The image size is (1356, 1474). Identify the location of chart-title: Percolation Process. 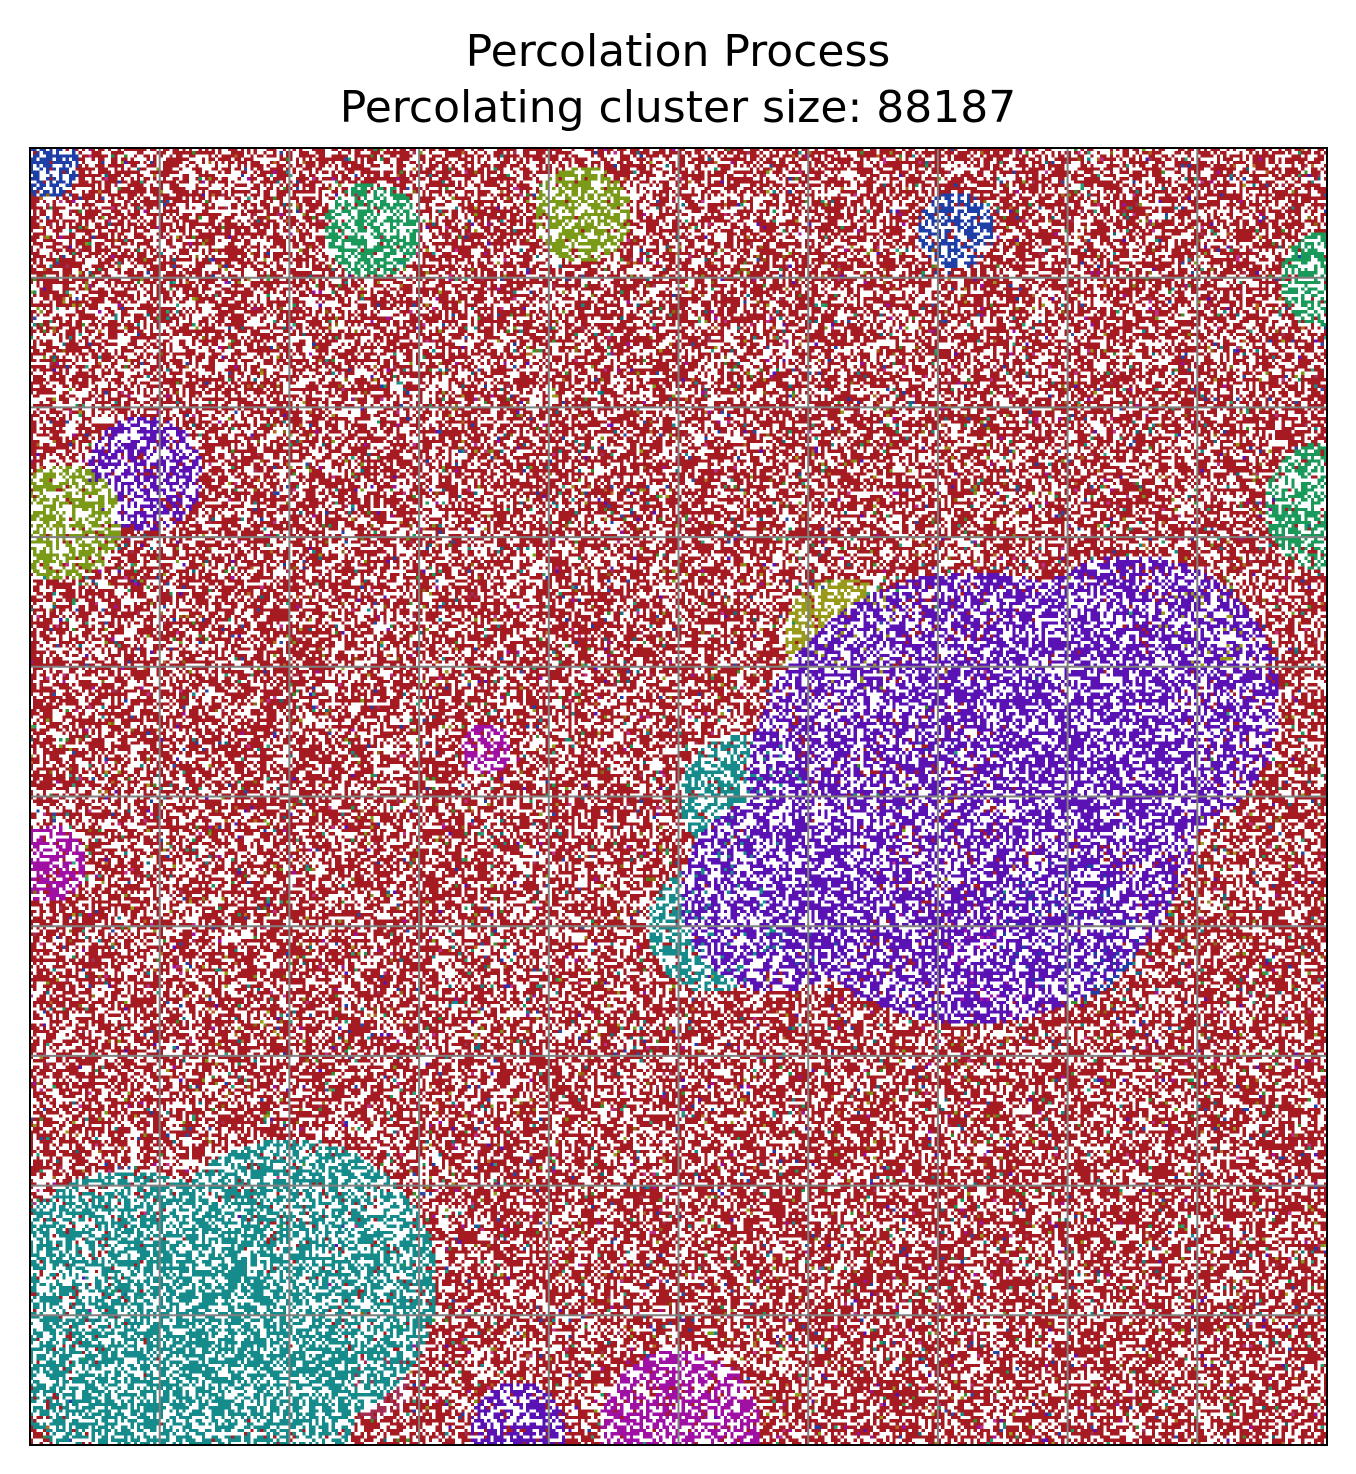
(678, 51).